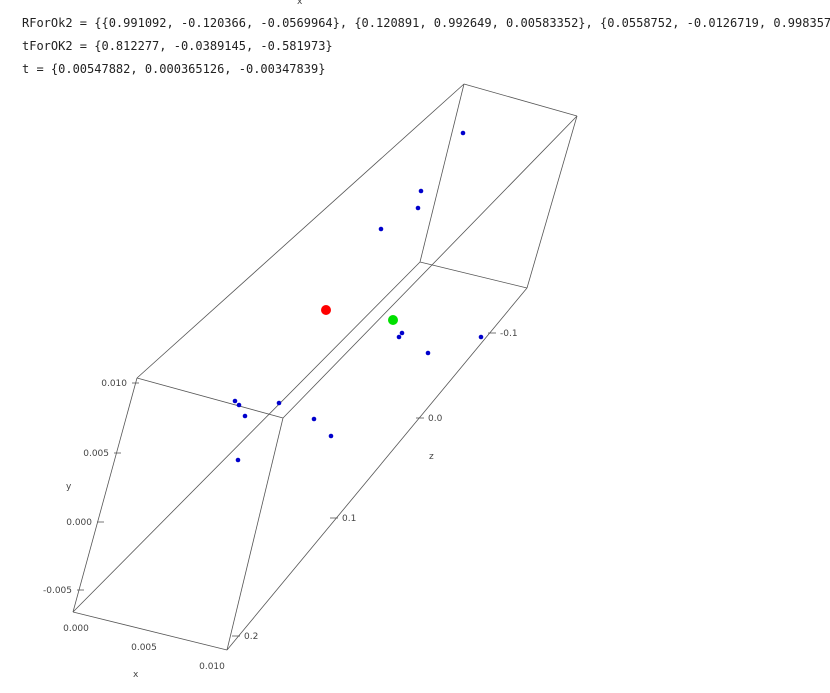 The height and width of the screenshot is (693, 830). I want to click on x-tick-label: 0.005, so click(144, 648).